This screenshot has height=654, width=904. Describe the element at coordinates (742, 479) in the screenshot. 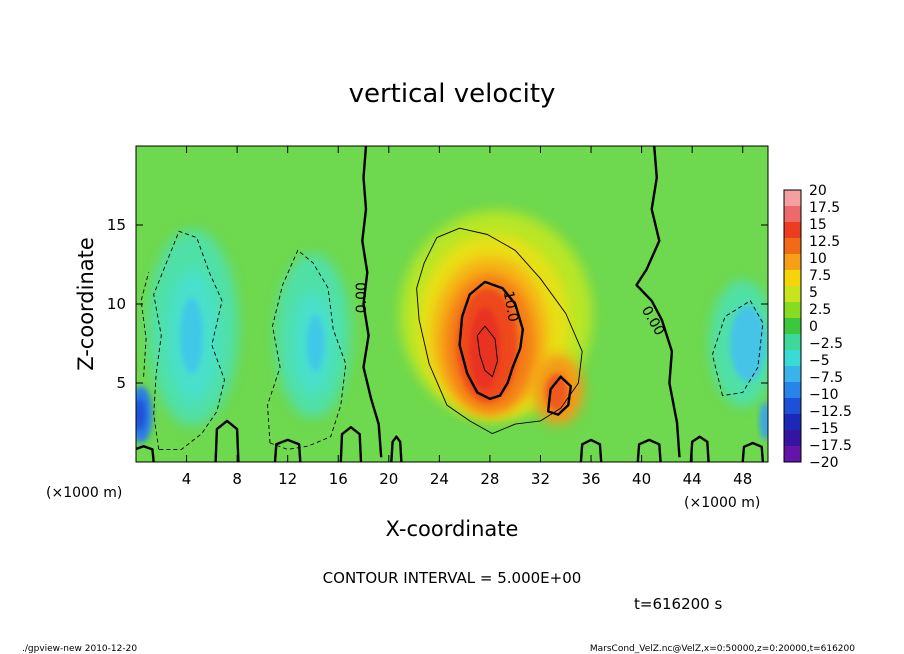

I see `x-tick-label: 48` at that location.